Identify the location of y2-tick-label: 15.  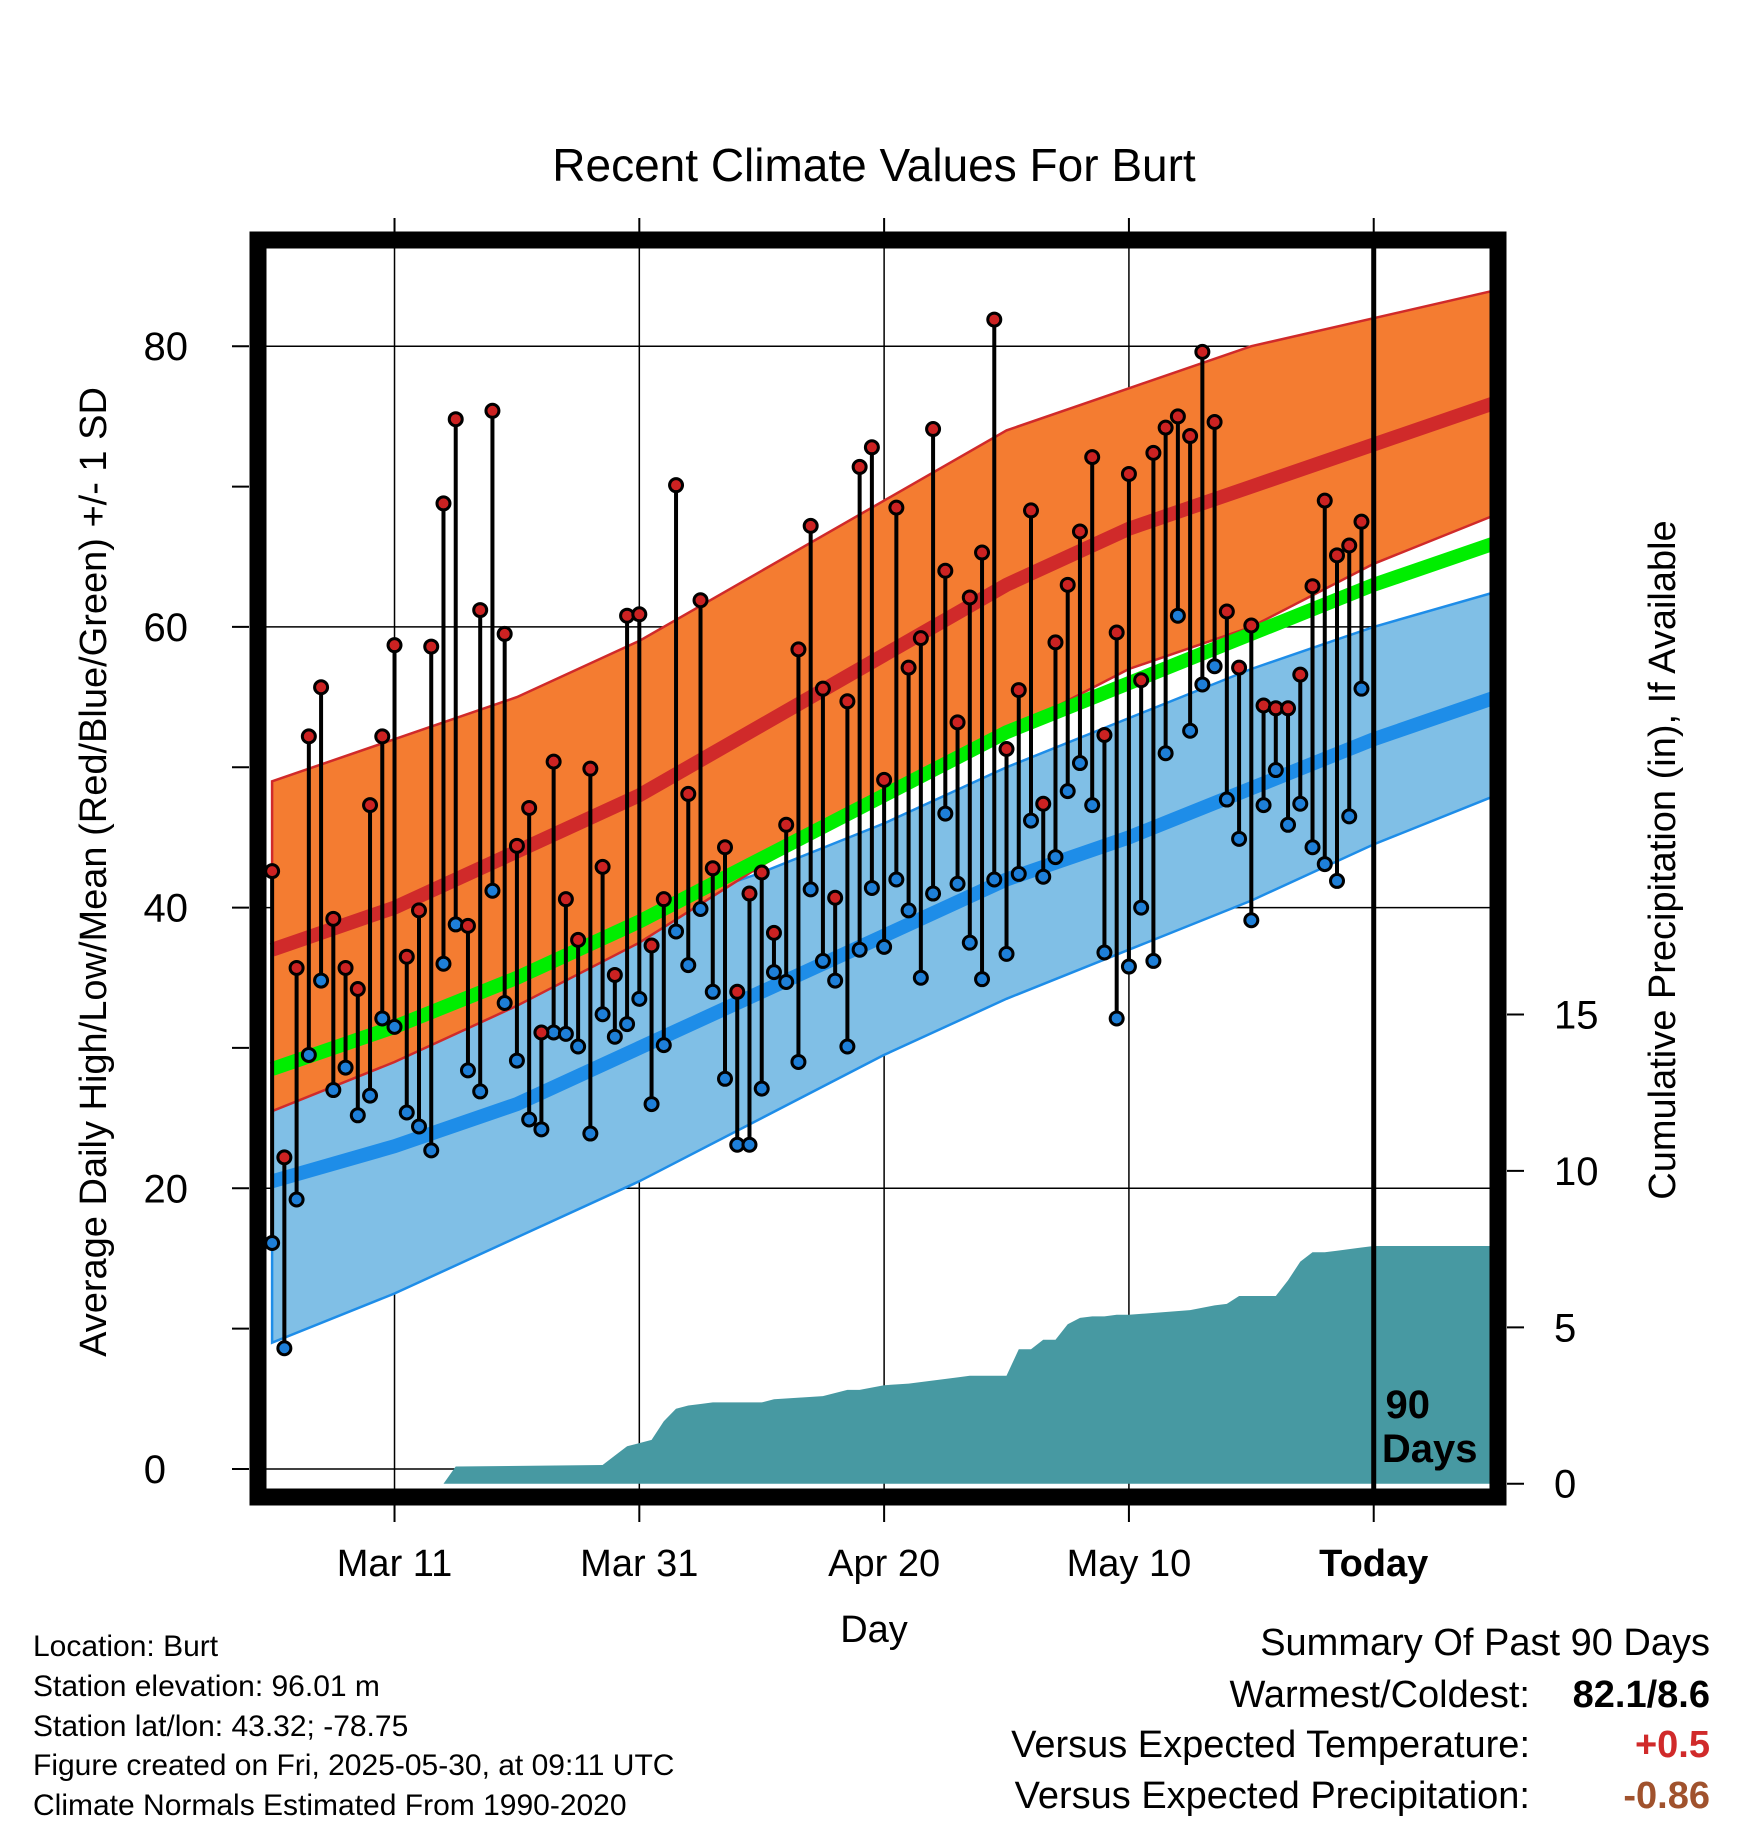
(1576, 1015).